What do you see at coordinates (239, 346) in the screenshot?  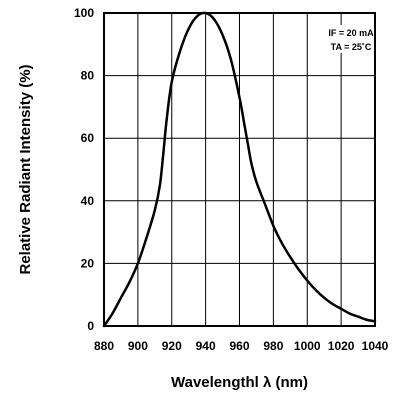 I see `x-tick-label: 960` at bounding box center [239, 346].